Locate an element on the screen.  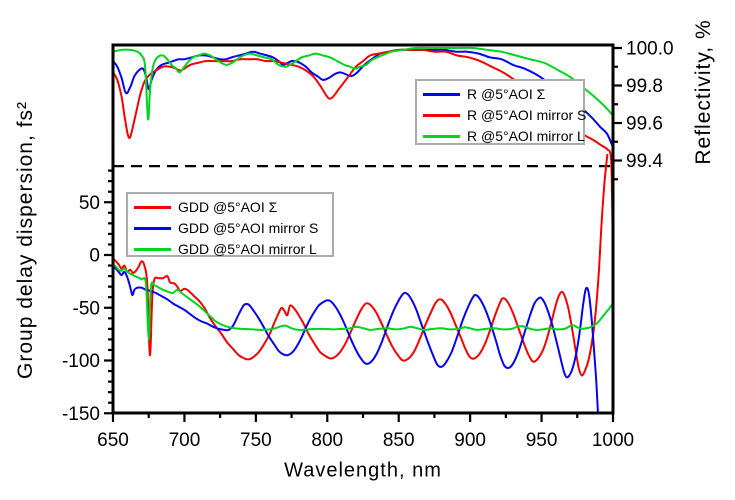
series-r-5-aoi-mirror-l is located at coordinates (363, 83).